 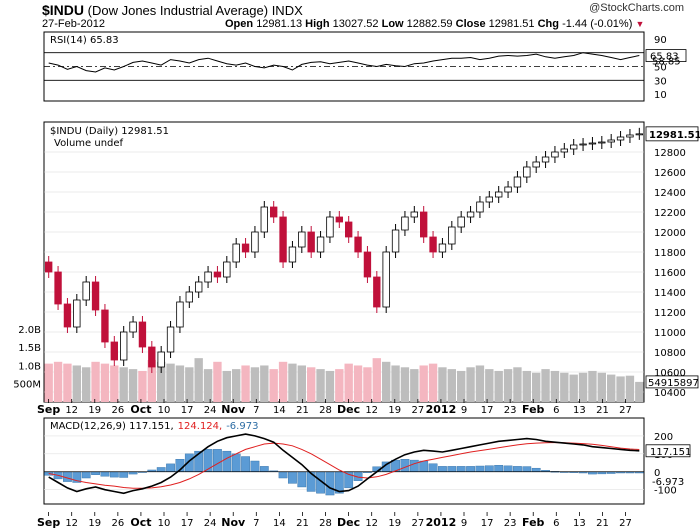 What do you see at coordinates (154, 426) in the screenshot?
I see `macd-legend: MACD(12,26,9) 117.151, 124.124, -6.973` at bounding box center [154, 426].